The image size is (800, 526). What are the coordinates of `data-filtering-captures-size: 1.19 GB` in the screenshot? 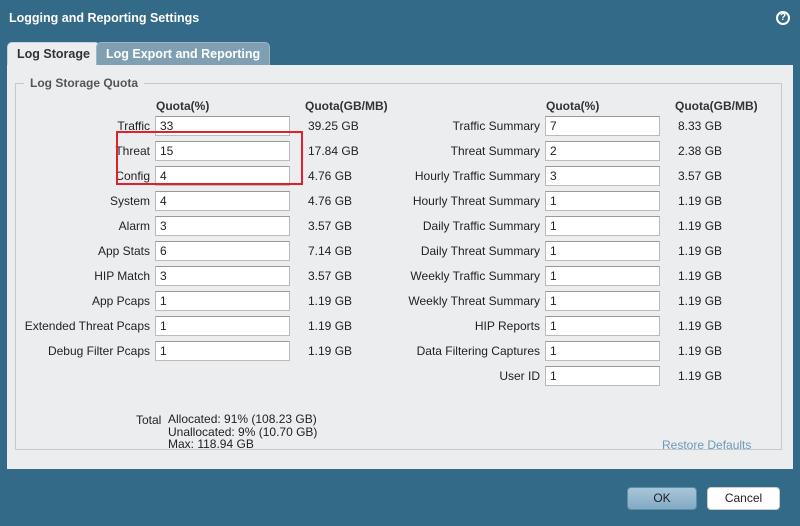 It's located at (700, 351).